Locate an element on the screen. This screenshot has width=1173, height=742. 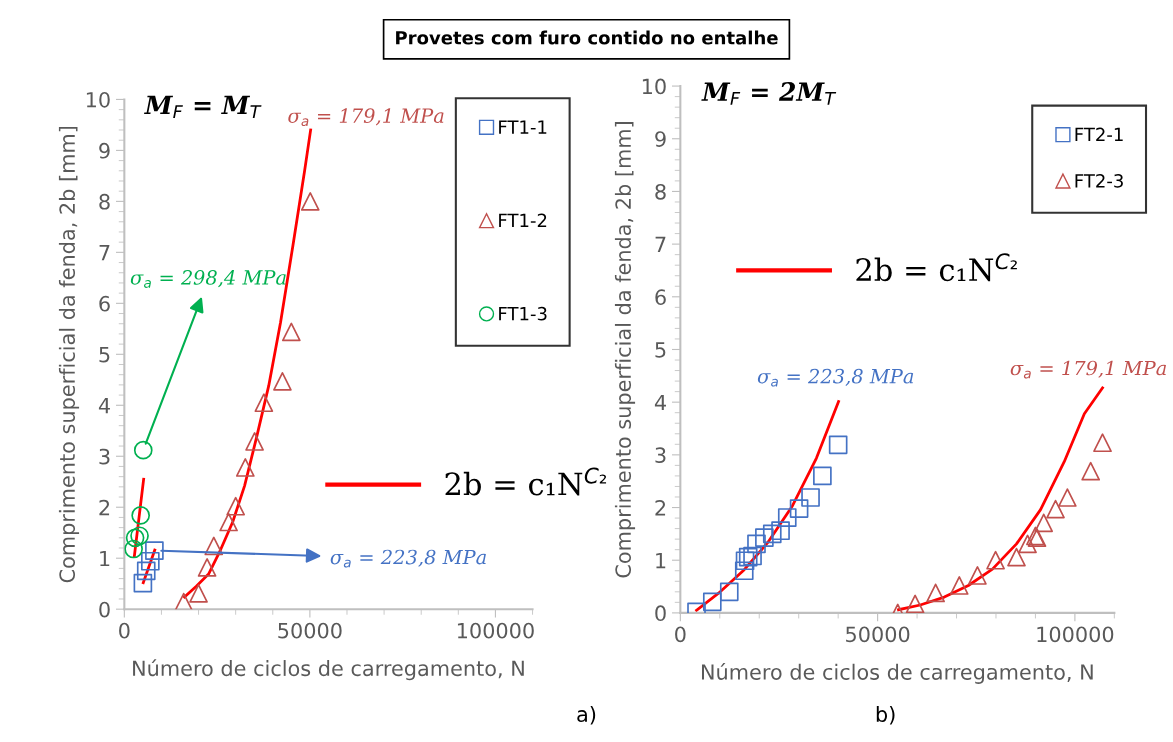
text: a) is located at coordinates (586, 715).